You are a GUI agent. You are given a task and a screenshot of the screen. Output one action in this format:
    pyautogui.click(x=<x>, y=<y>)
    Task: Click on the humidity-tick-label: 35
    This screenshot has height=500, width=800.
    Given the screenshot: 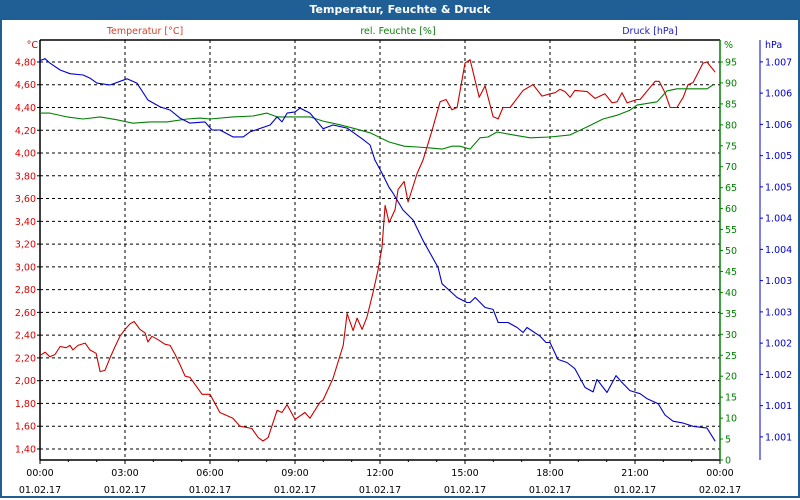 What is the action you would take?
    pyautogui.click(x=731, y=314)
    